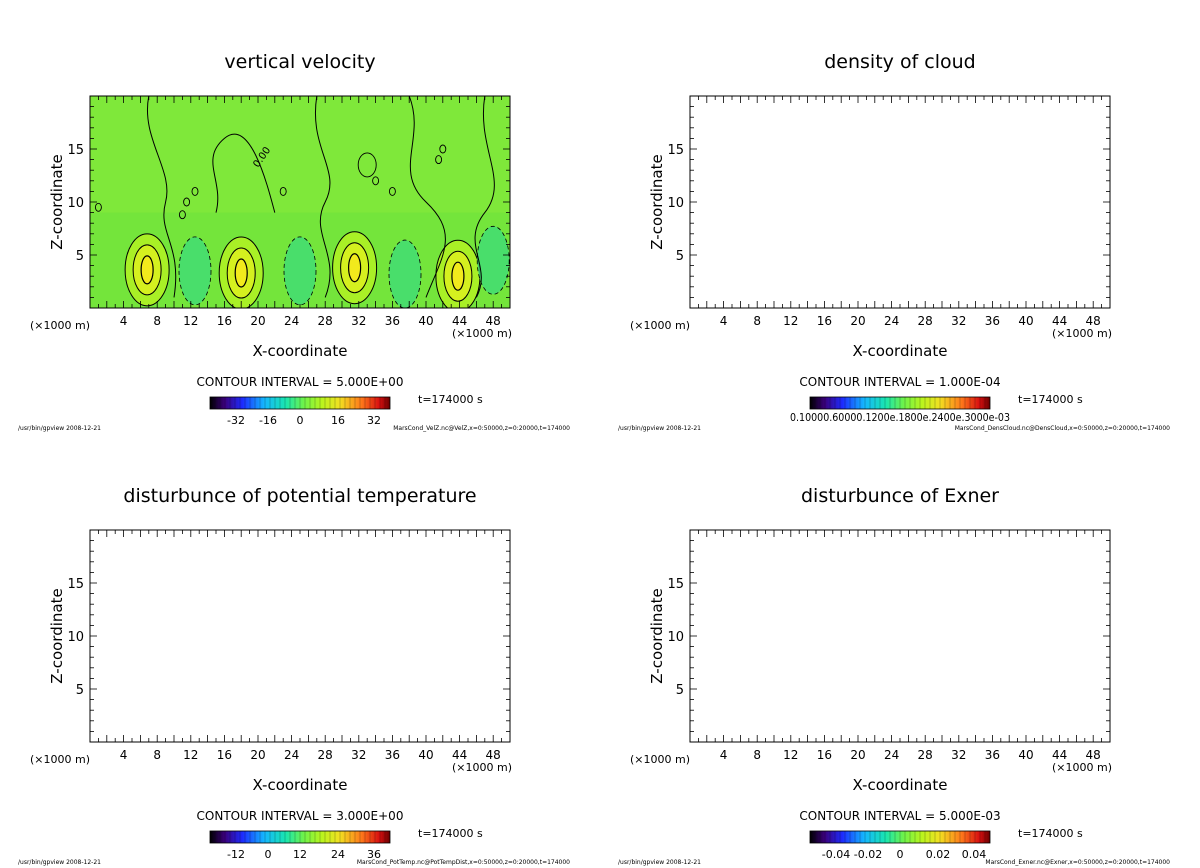  Describe the element at coordinates (236, 420) in the screenshot. I see `colorbar-tick-label: -32` at that location.